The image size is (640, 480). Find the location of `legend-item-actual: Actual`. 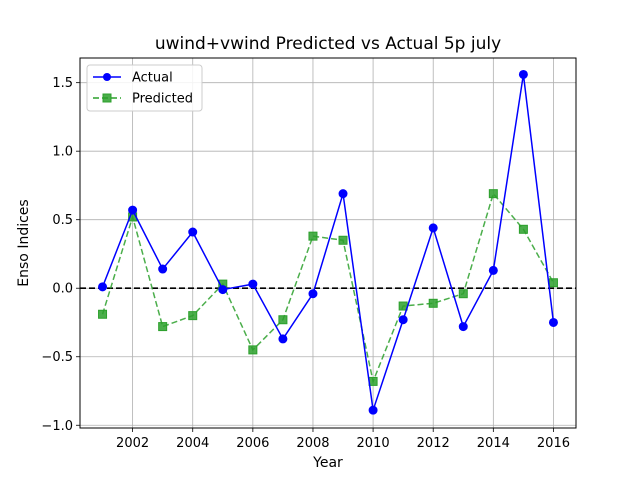

legend-item-actual: Actual is located at coordinates (133, 78).